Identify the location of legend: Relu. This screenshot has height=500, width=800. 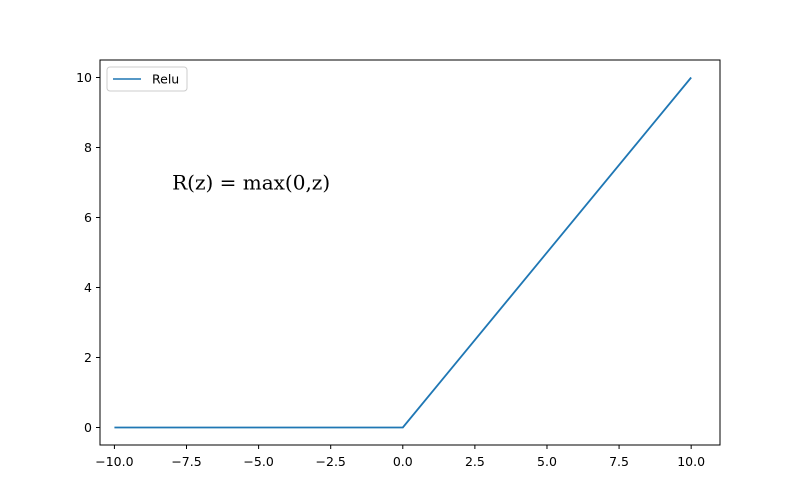
(147, 79).